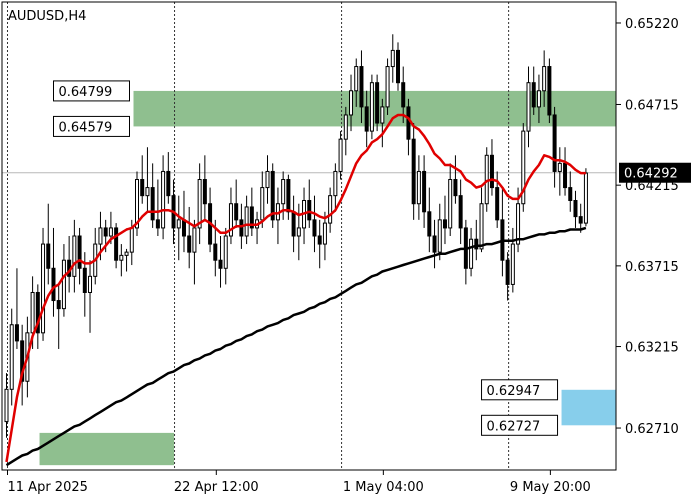  I want to click on y-tick-label: 0.64215, so click(652, 186).